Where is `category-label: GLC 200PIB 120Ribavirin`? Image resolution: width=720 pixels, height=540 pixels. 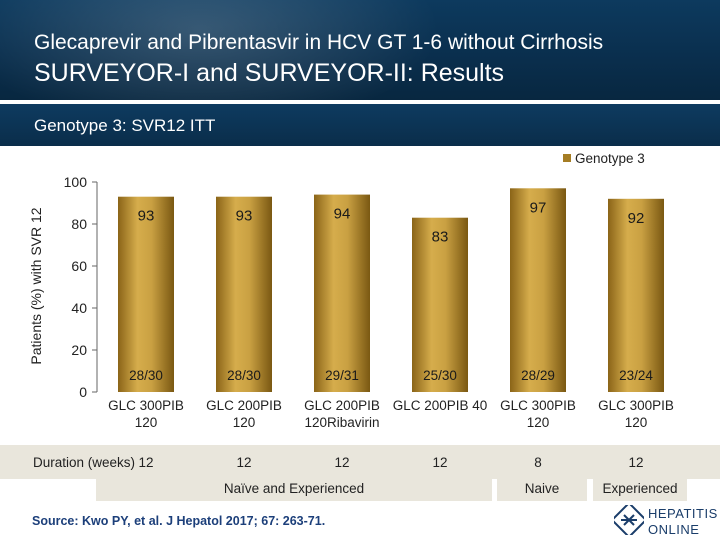
category-label: GLC 200PIB 120Ribavirin is located at coordinates (342, 414).